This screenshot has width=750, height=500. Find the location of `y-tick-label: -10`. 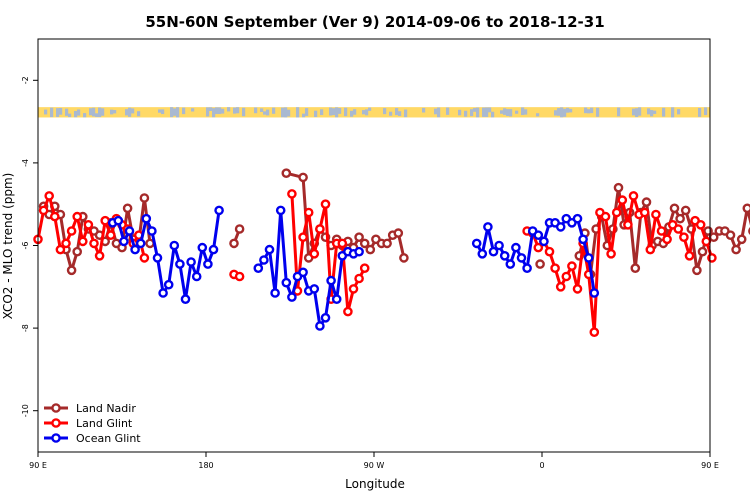

y-tick-label: -10 is located at coordinates (25, 410).